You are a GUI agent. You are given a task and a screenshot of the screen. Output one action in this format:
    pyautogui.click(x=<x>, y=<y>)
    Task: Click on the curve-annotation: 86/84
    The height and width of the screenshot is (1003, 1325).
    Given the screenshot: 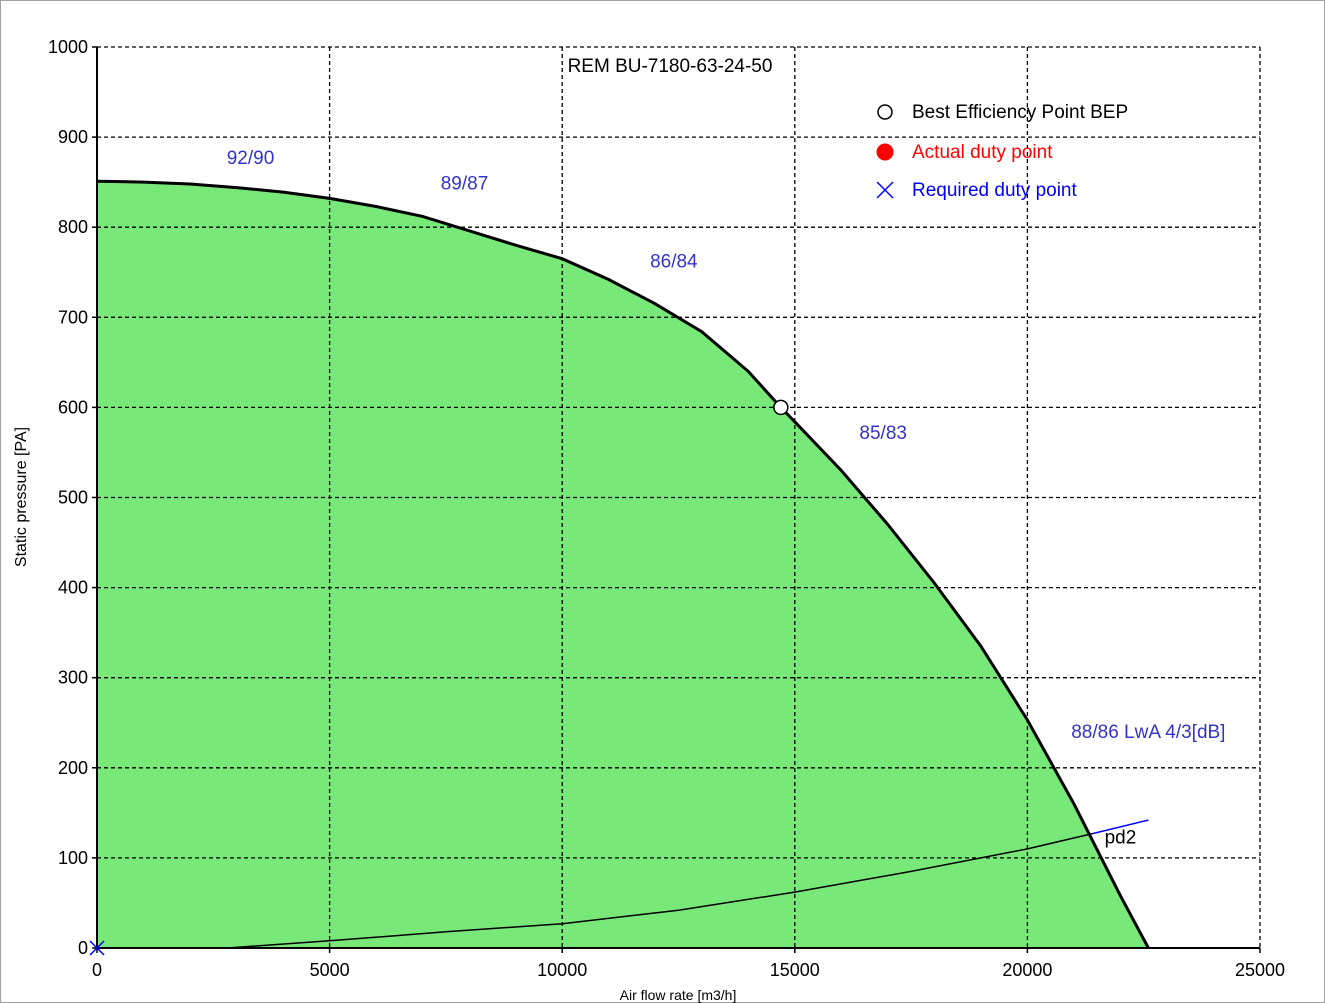 What is the action you would take?
    pyautogui.click(x=674, y=262)
    